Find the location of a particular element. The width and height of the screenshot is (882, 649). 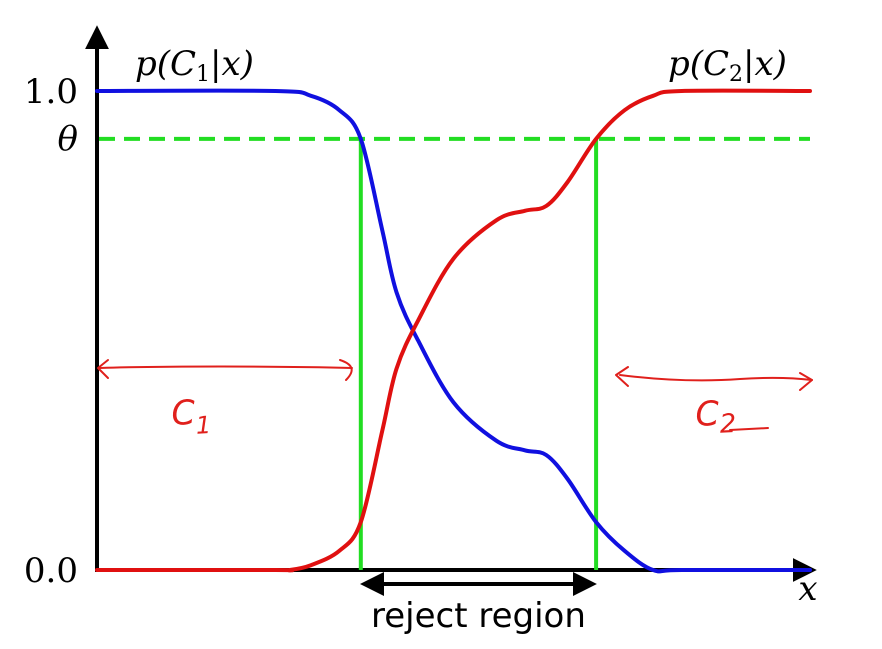

handwritten-c2-underline is located at coordinates (749, 429).